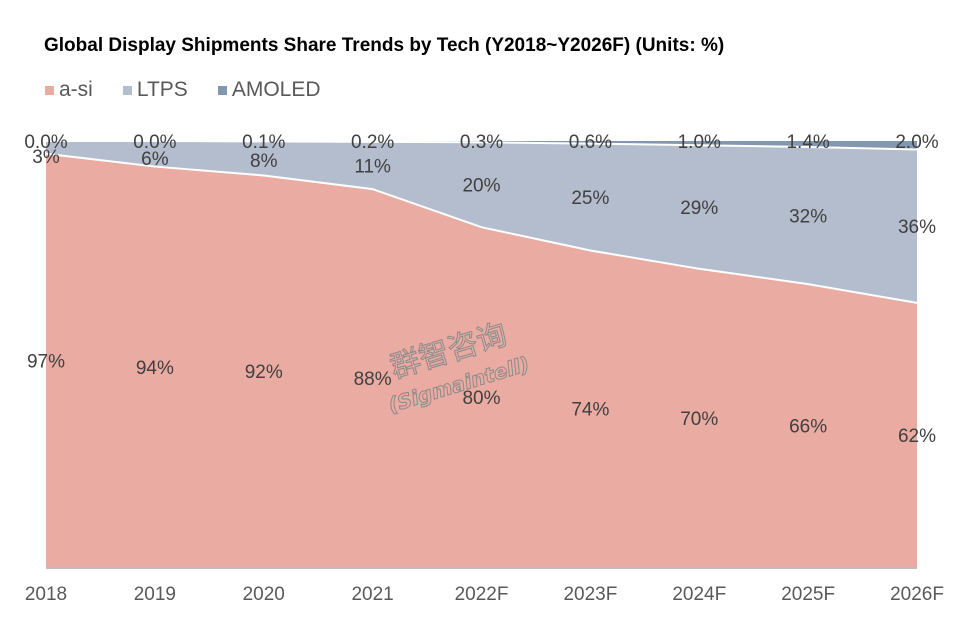 The height and width of the screenshot is (643, 979). What do you see at coordinates (699, 208) in the screenshot?
I see `data-label-ltps: 29%` at bounding box center [699, 208].